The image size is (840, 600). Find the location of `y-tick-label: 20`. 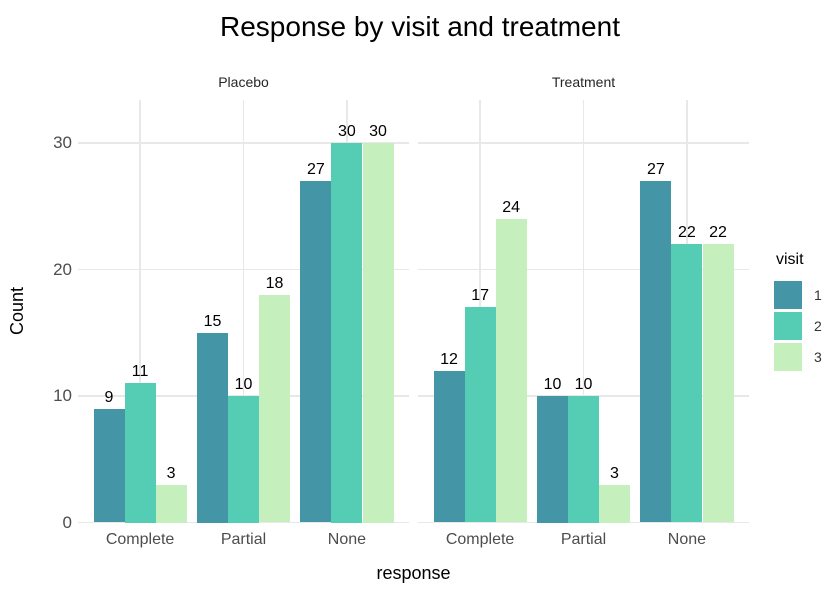

y-tick-label: 20 is located at coordinates (62, 269).